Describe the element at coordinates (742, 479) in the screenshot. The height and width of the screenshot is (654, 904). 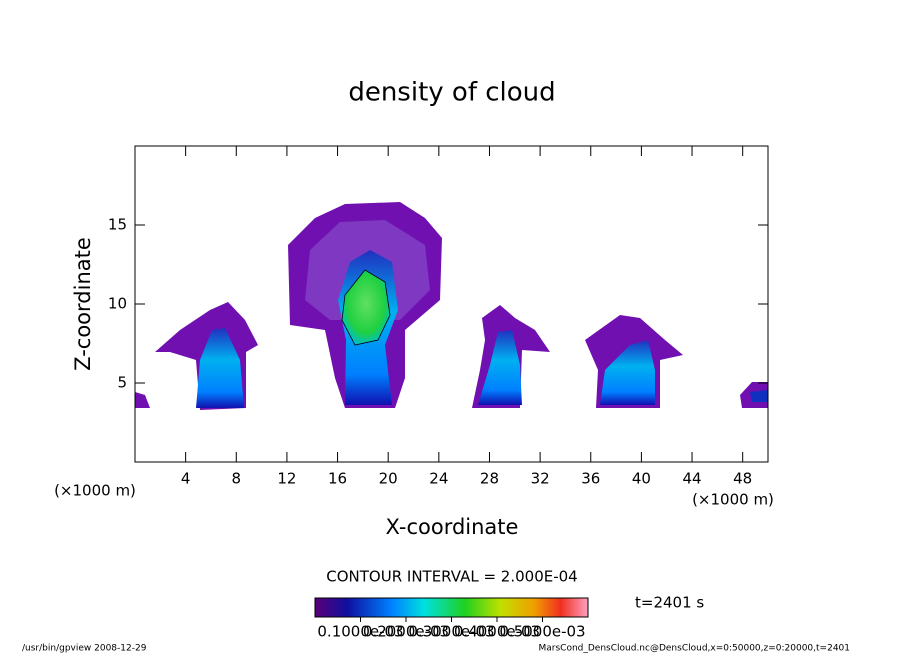
I see `x-tick-label: 48` at that location.